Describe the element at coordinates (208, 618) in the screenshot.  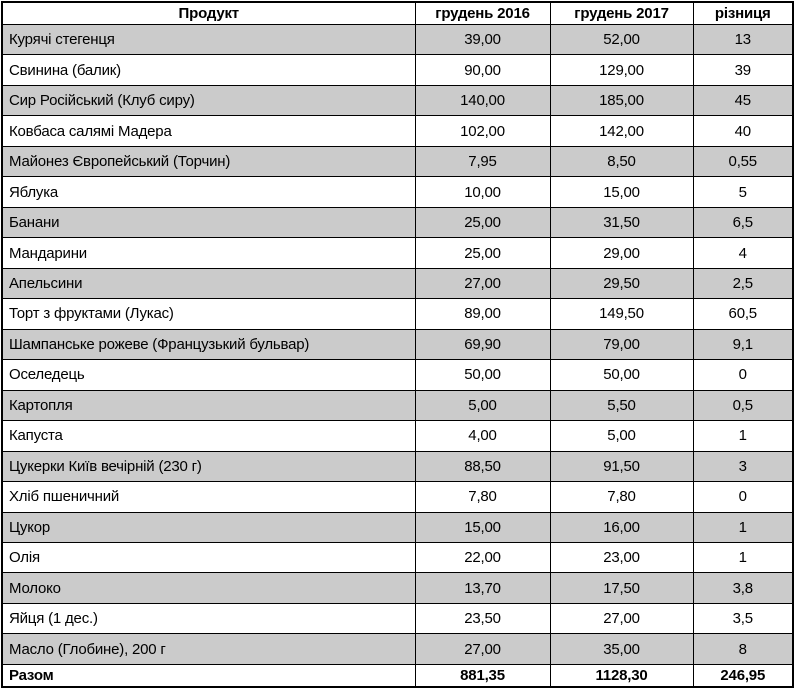
I see `product-cell: Яйця (1 дес.)` at that location.